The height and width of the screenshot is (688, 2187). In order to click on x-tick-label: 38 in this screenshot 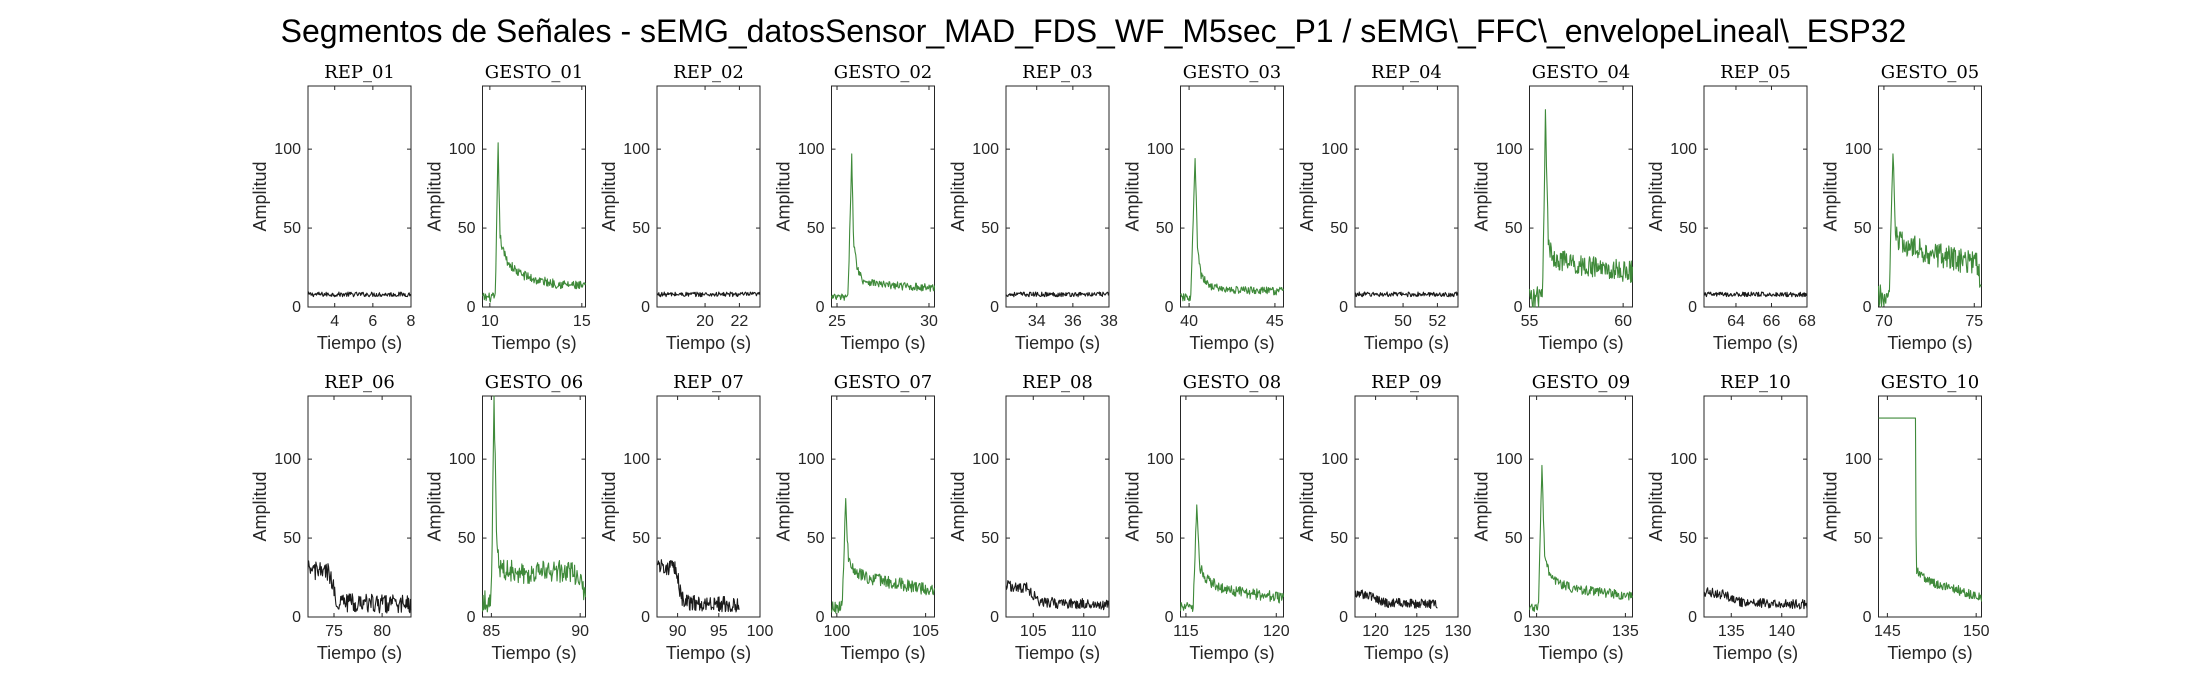, I will do `click(1109, 321)`.